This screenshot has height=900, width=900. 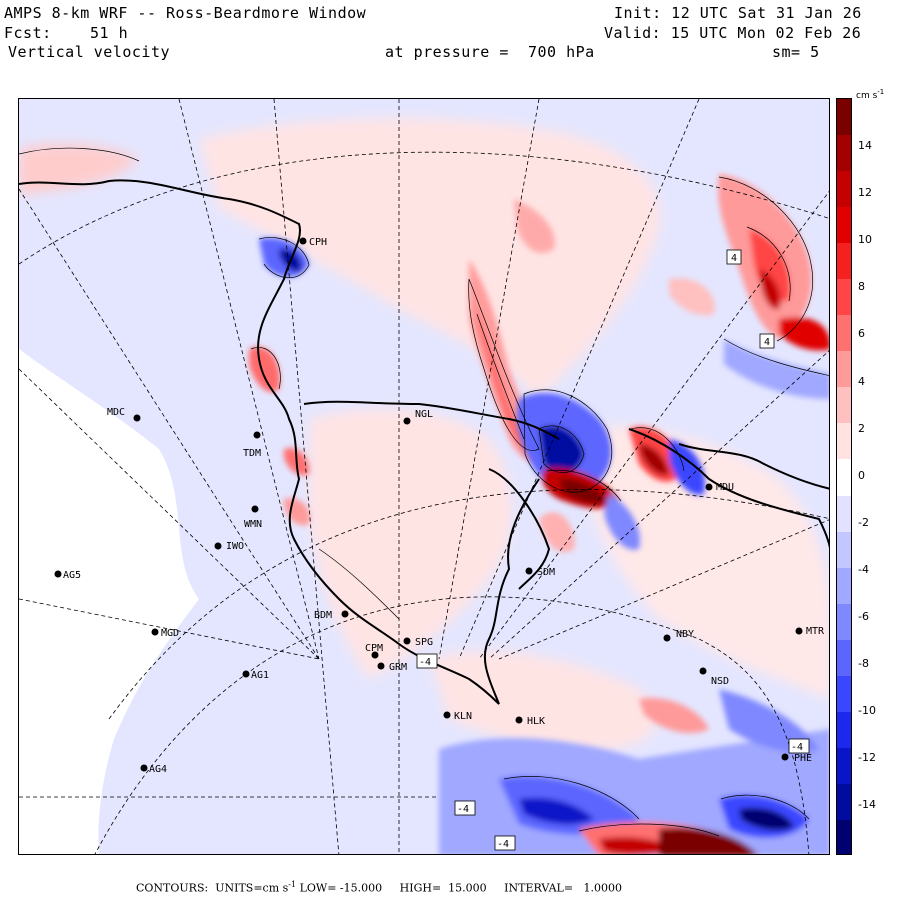 What do you see at coordinates (522, 376) in the screenshot?
I see `ascent-band` at bounding box center [522, 376].